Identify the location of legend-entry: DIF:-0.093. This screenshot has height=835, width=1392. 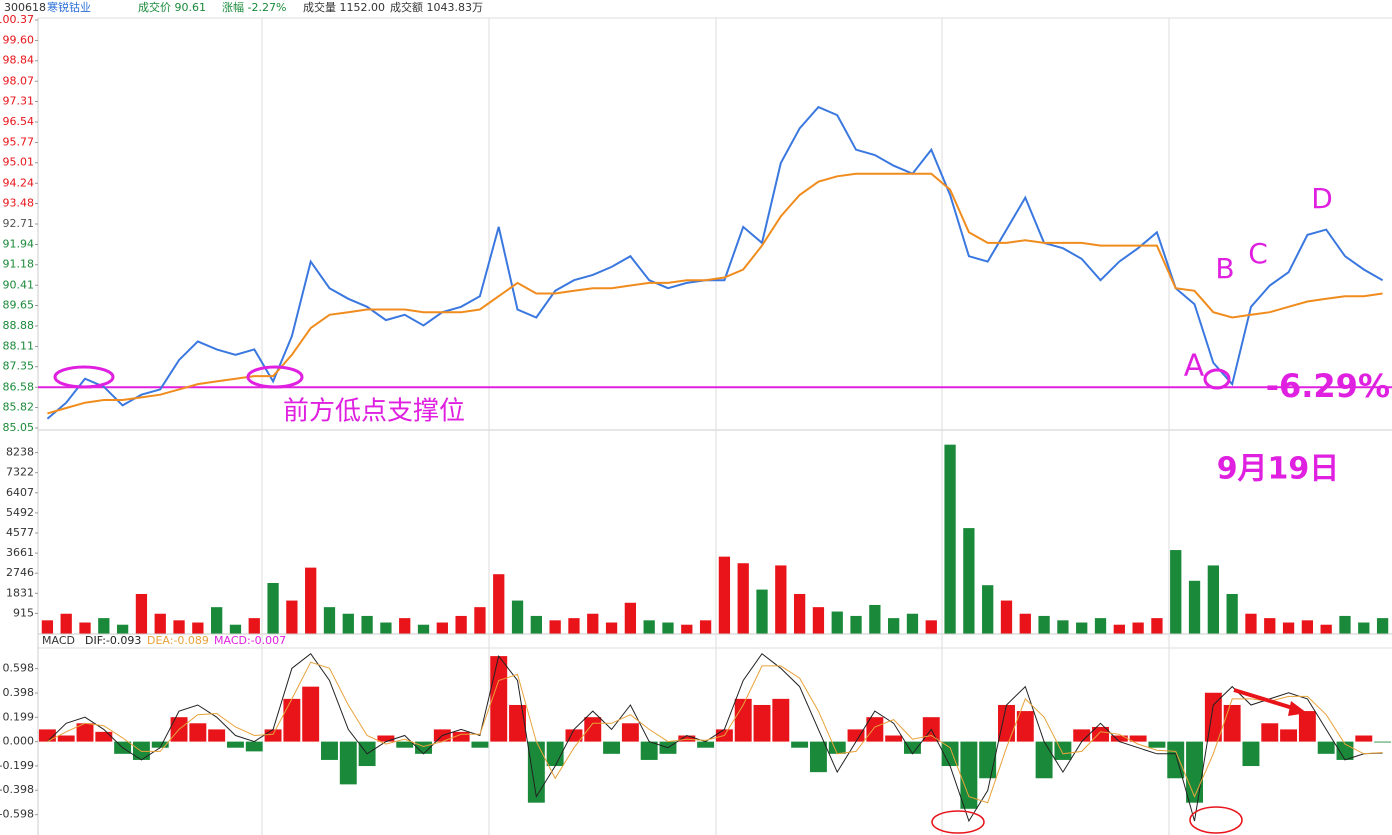
(113, 640).